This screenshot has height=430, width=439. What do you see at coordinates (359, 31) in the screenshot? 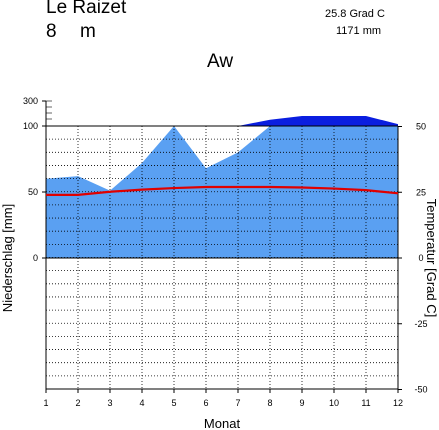
I see `annual-precipitation: 1171 mm` at bounding box center [359, 31].